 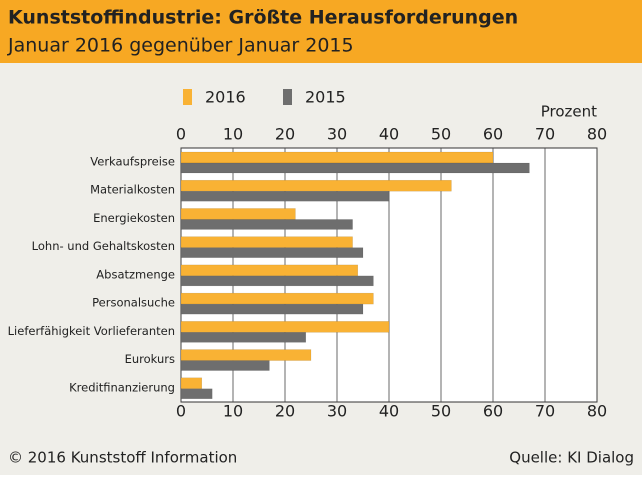 What do you see at coordinates (181, 134) in the screenshot?
I see `x-tick-label-top: 0` at bounding box center [181, 134].